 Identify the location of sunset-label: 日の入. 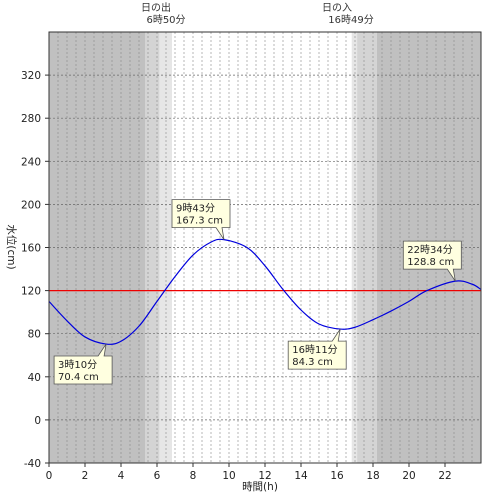
(337, 8).